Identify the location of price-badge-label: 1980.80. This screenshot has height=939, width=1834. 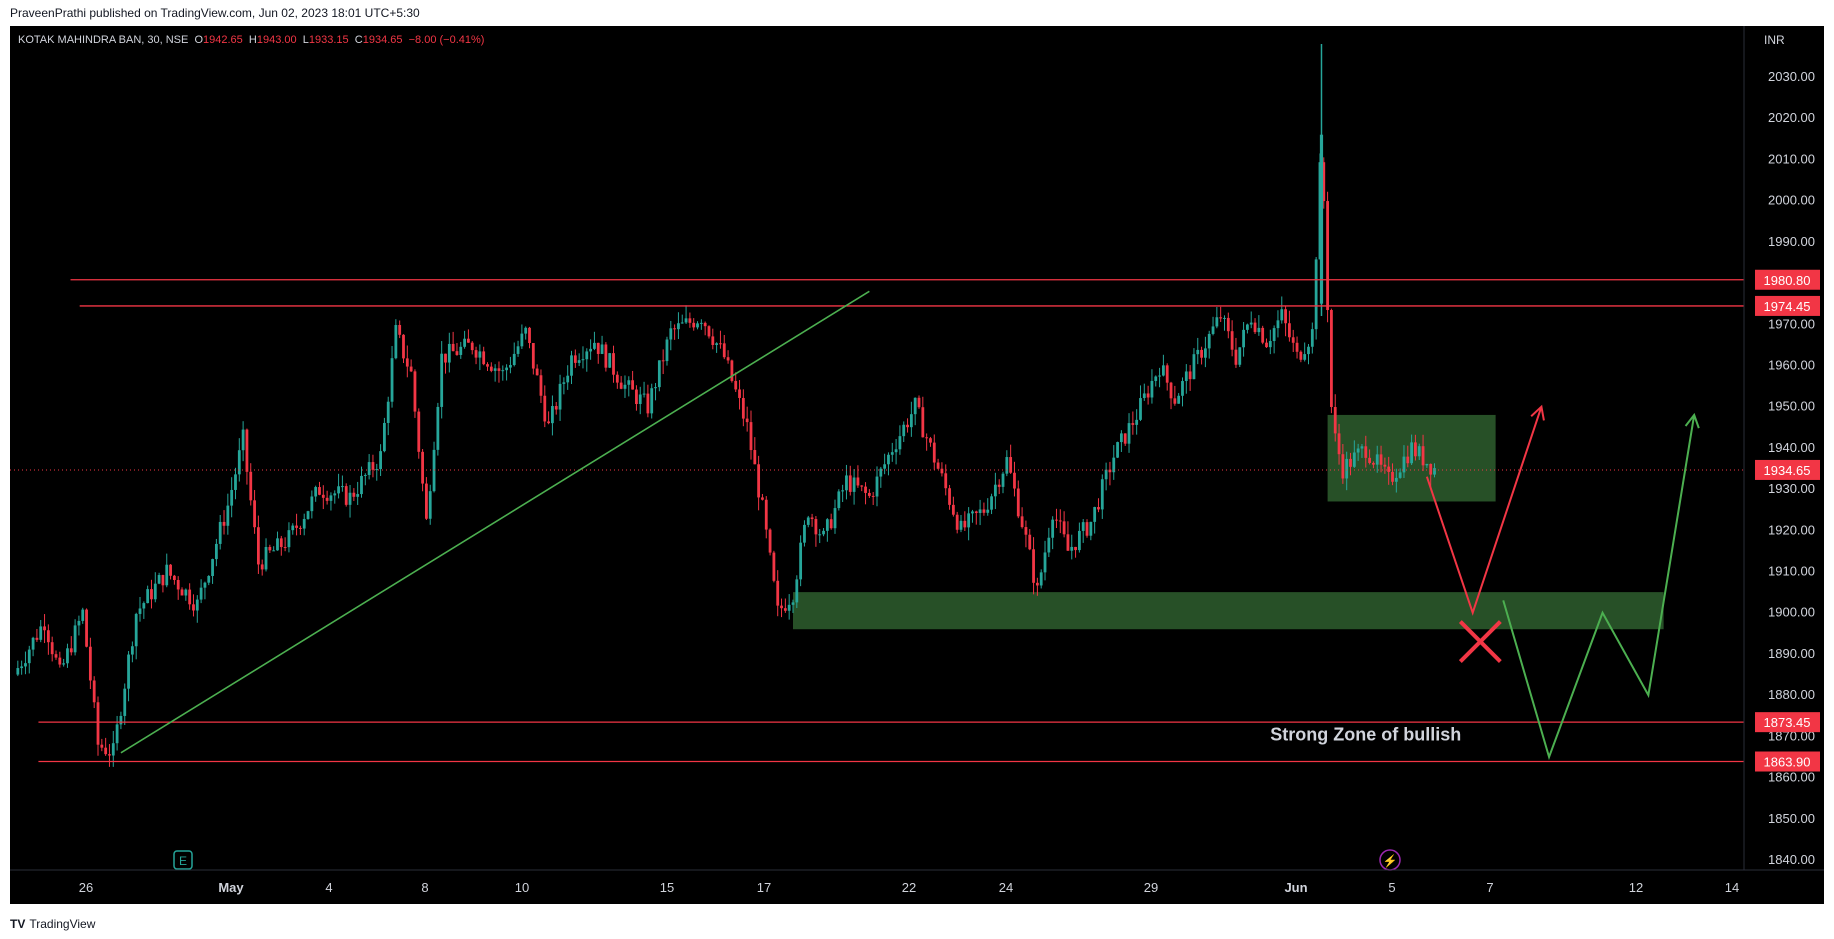
(1787, 280).